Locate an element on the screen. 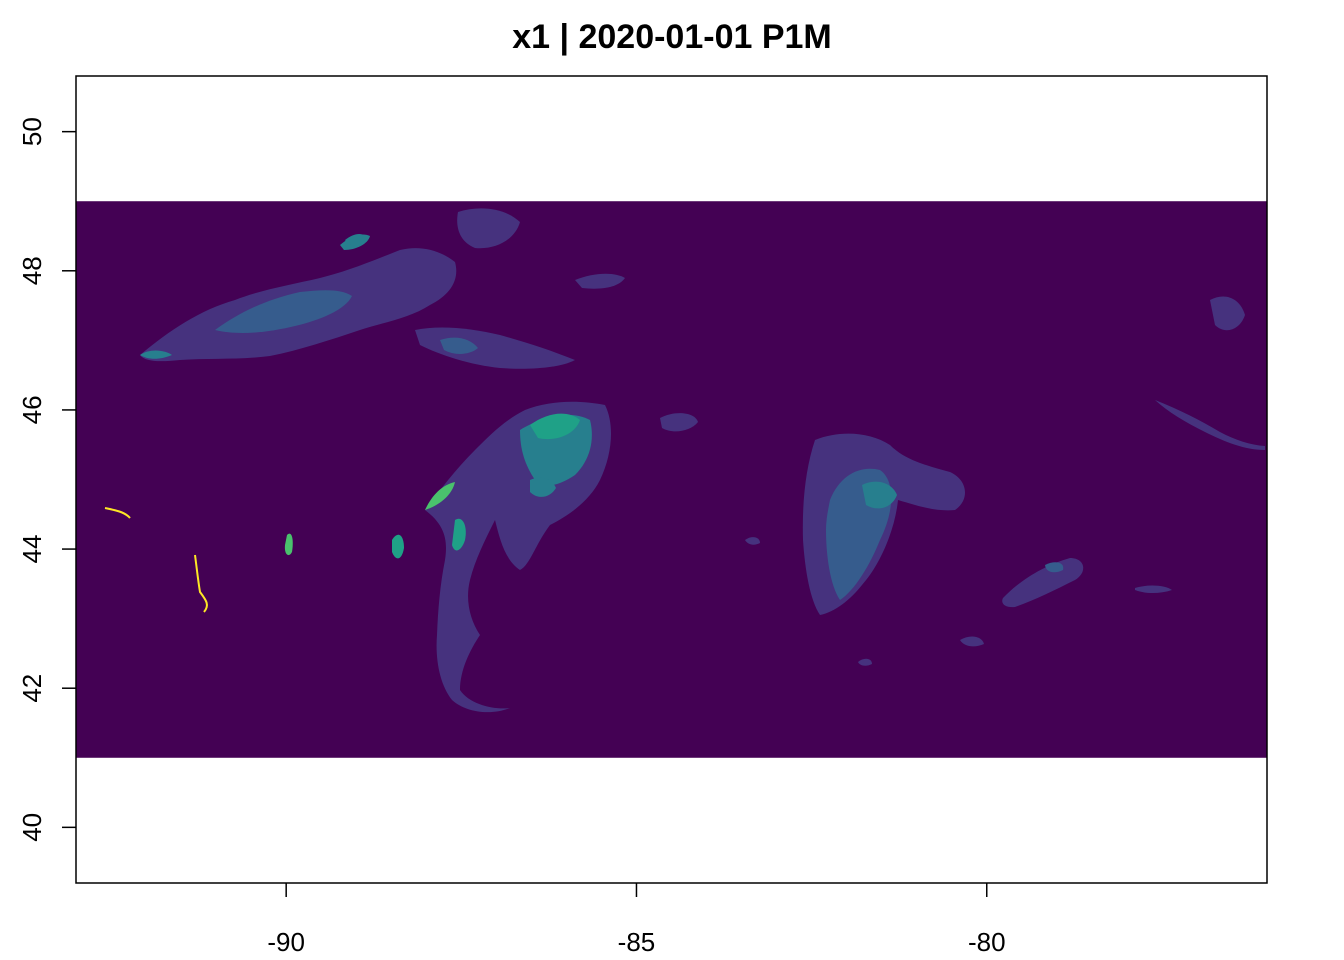  x-axis: -90 -85 -80 is located at coordinates (636, 920).